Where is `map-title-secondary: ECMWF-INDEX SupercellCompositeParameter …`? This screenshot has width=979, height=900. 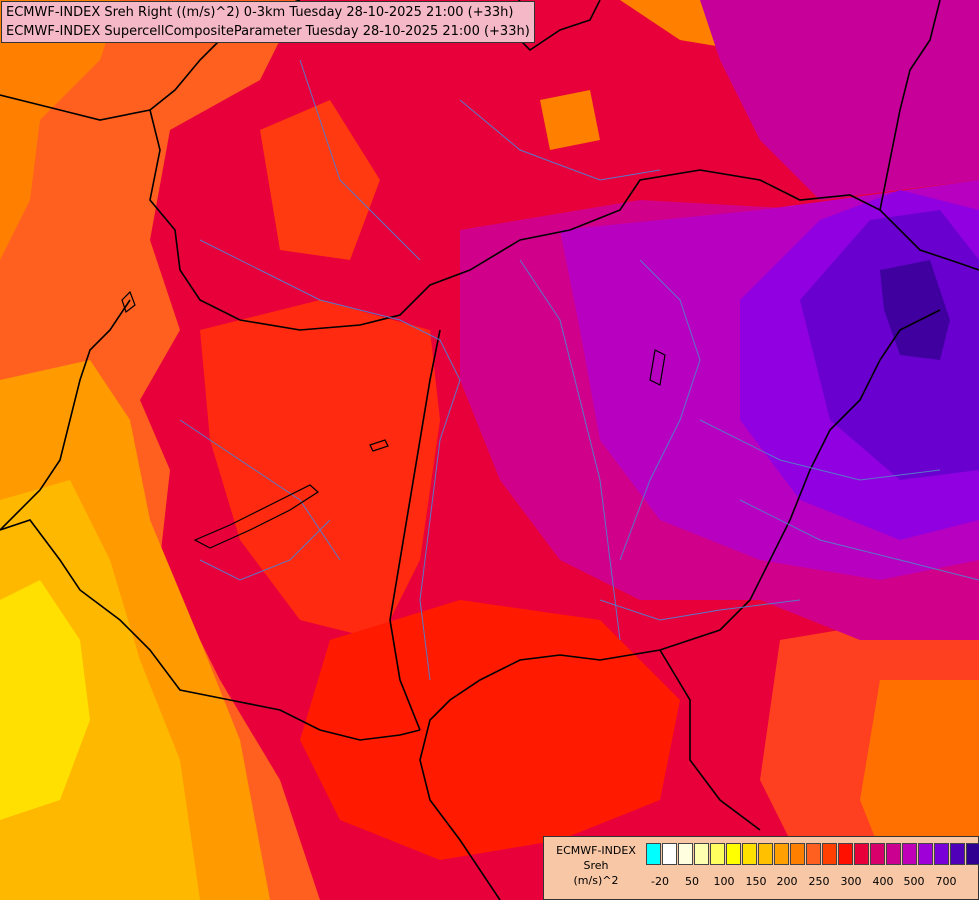 map-title-secondary: ECMWF-INDEX SupercellCompositeParameter … is located at coordinates (268, 31).